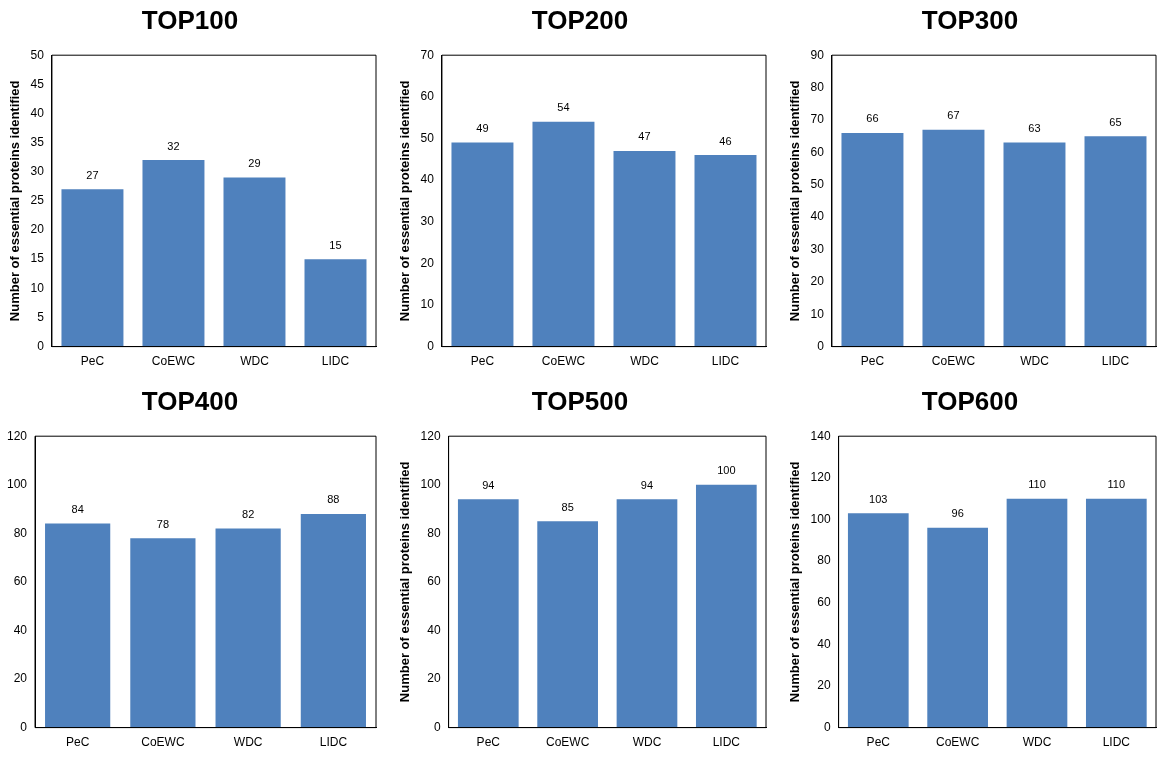  What do you see at coordinates (37, 258) in the screenshot?
I see `y-tick-label: 15` at bounding box center [37, 258].